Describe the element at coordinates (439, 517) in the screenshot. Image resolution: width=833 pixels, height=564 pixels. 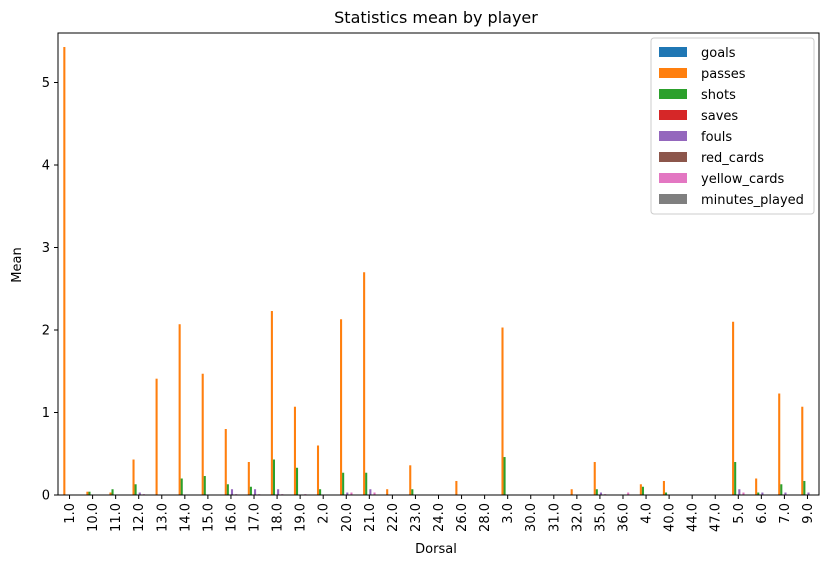
I see `x-tick-label: 24.0` at that location.